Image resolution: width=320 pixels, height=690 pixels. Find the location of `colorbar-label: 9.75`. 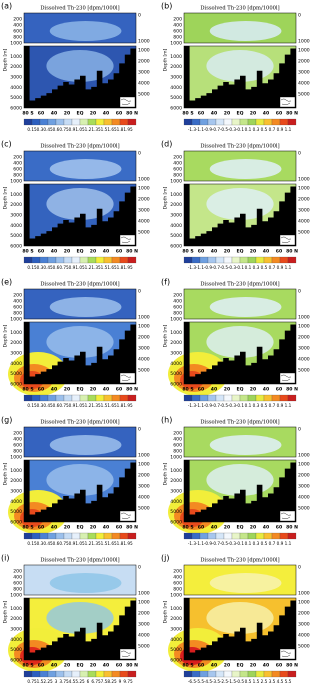

colorbar-label: 9.75 is located at coordinates (128, 681).